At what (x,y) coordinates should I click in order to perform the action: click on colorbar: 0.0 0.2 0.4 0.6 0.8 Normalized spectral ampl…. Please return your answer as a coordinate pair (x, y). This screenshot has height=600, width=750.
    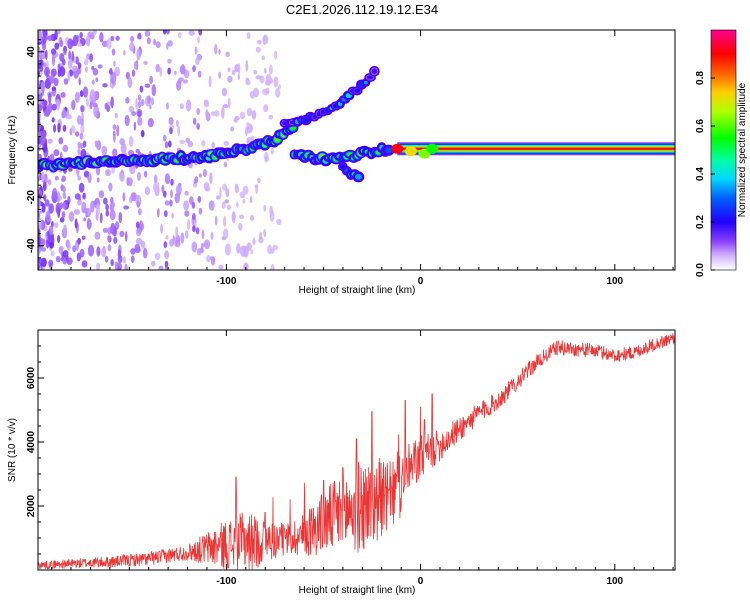
    Looking at the image, I should click on (721, 153).